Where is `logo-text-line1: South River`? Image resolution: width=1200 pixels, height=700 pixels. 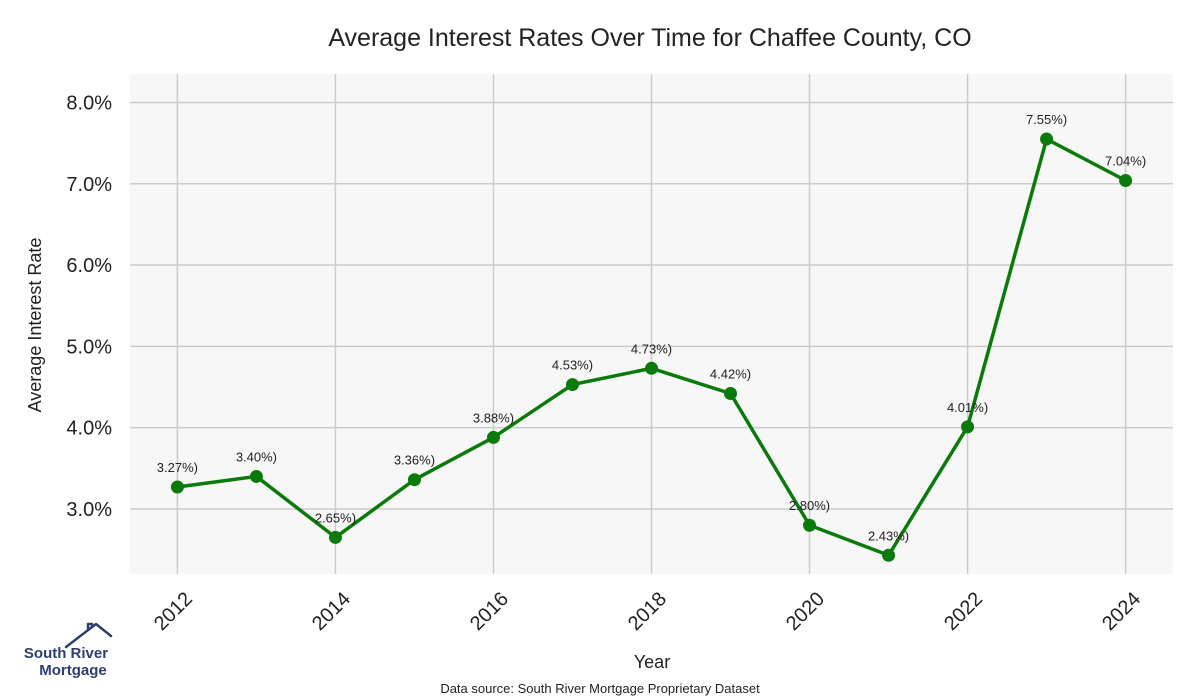
logo-text-line1: South River is located at coordinates (66, 653).